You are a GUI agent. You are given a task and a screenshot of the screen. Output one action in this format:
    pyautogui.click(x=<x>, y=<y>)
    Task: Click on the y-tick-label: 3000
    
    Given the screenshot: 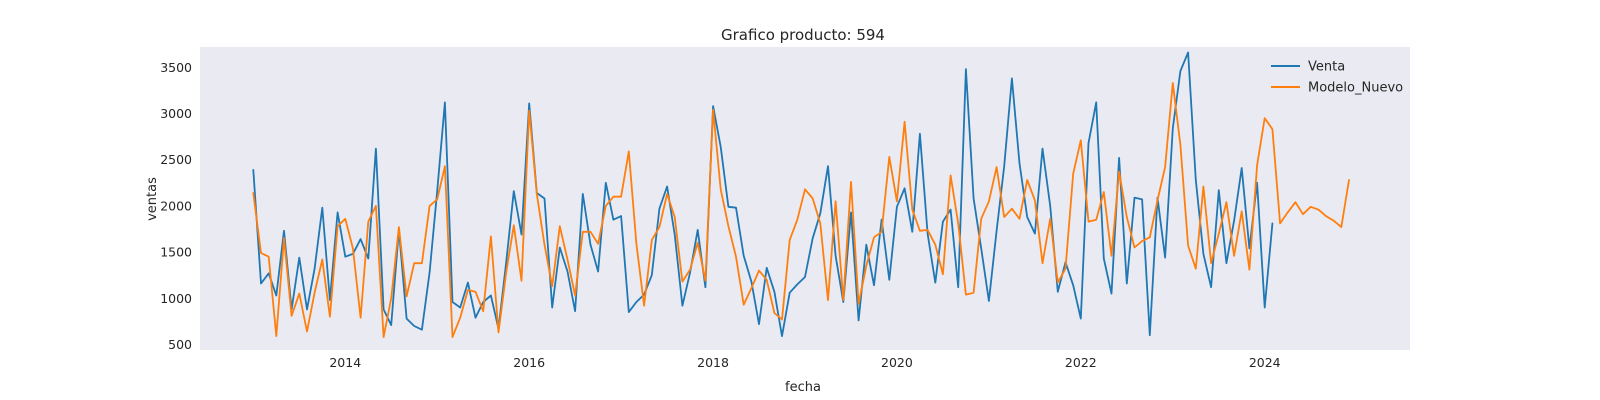 What is the action you would take?
    pyautogui.click(x=176, y=113)
    